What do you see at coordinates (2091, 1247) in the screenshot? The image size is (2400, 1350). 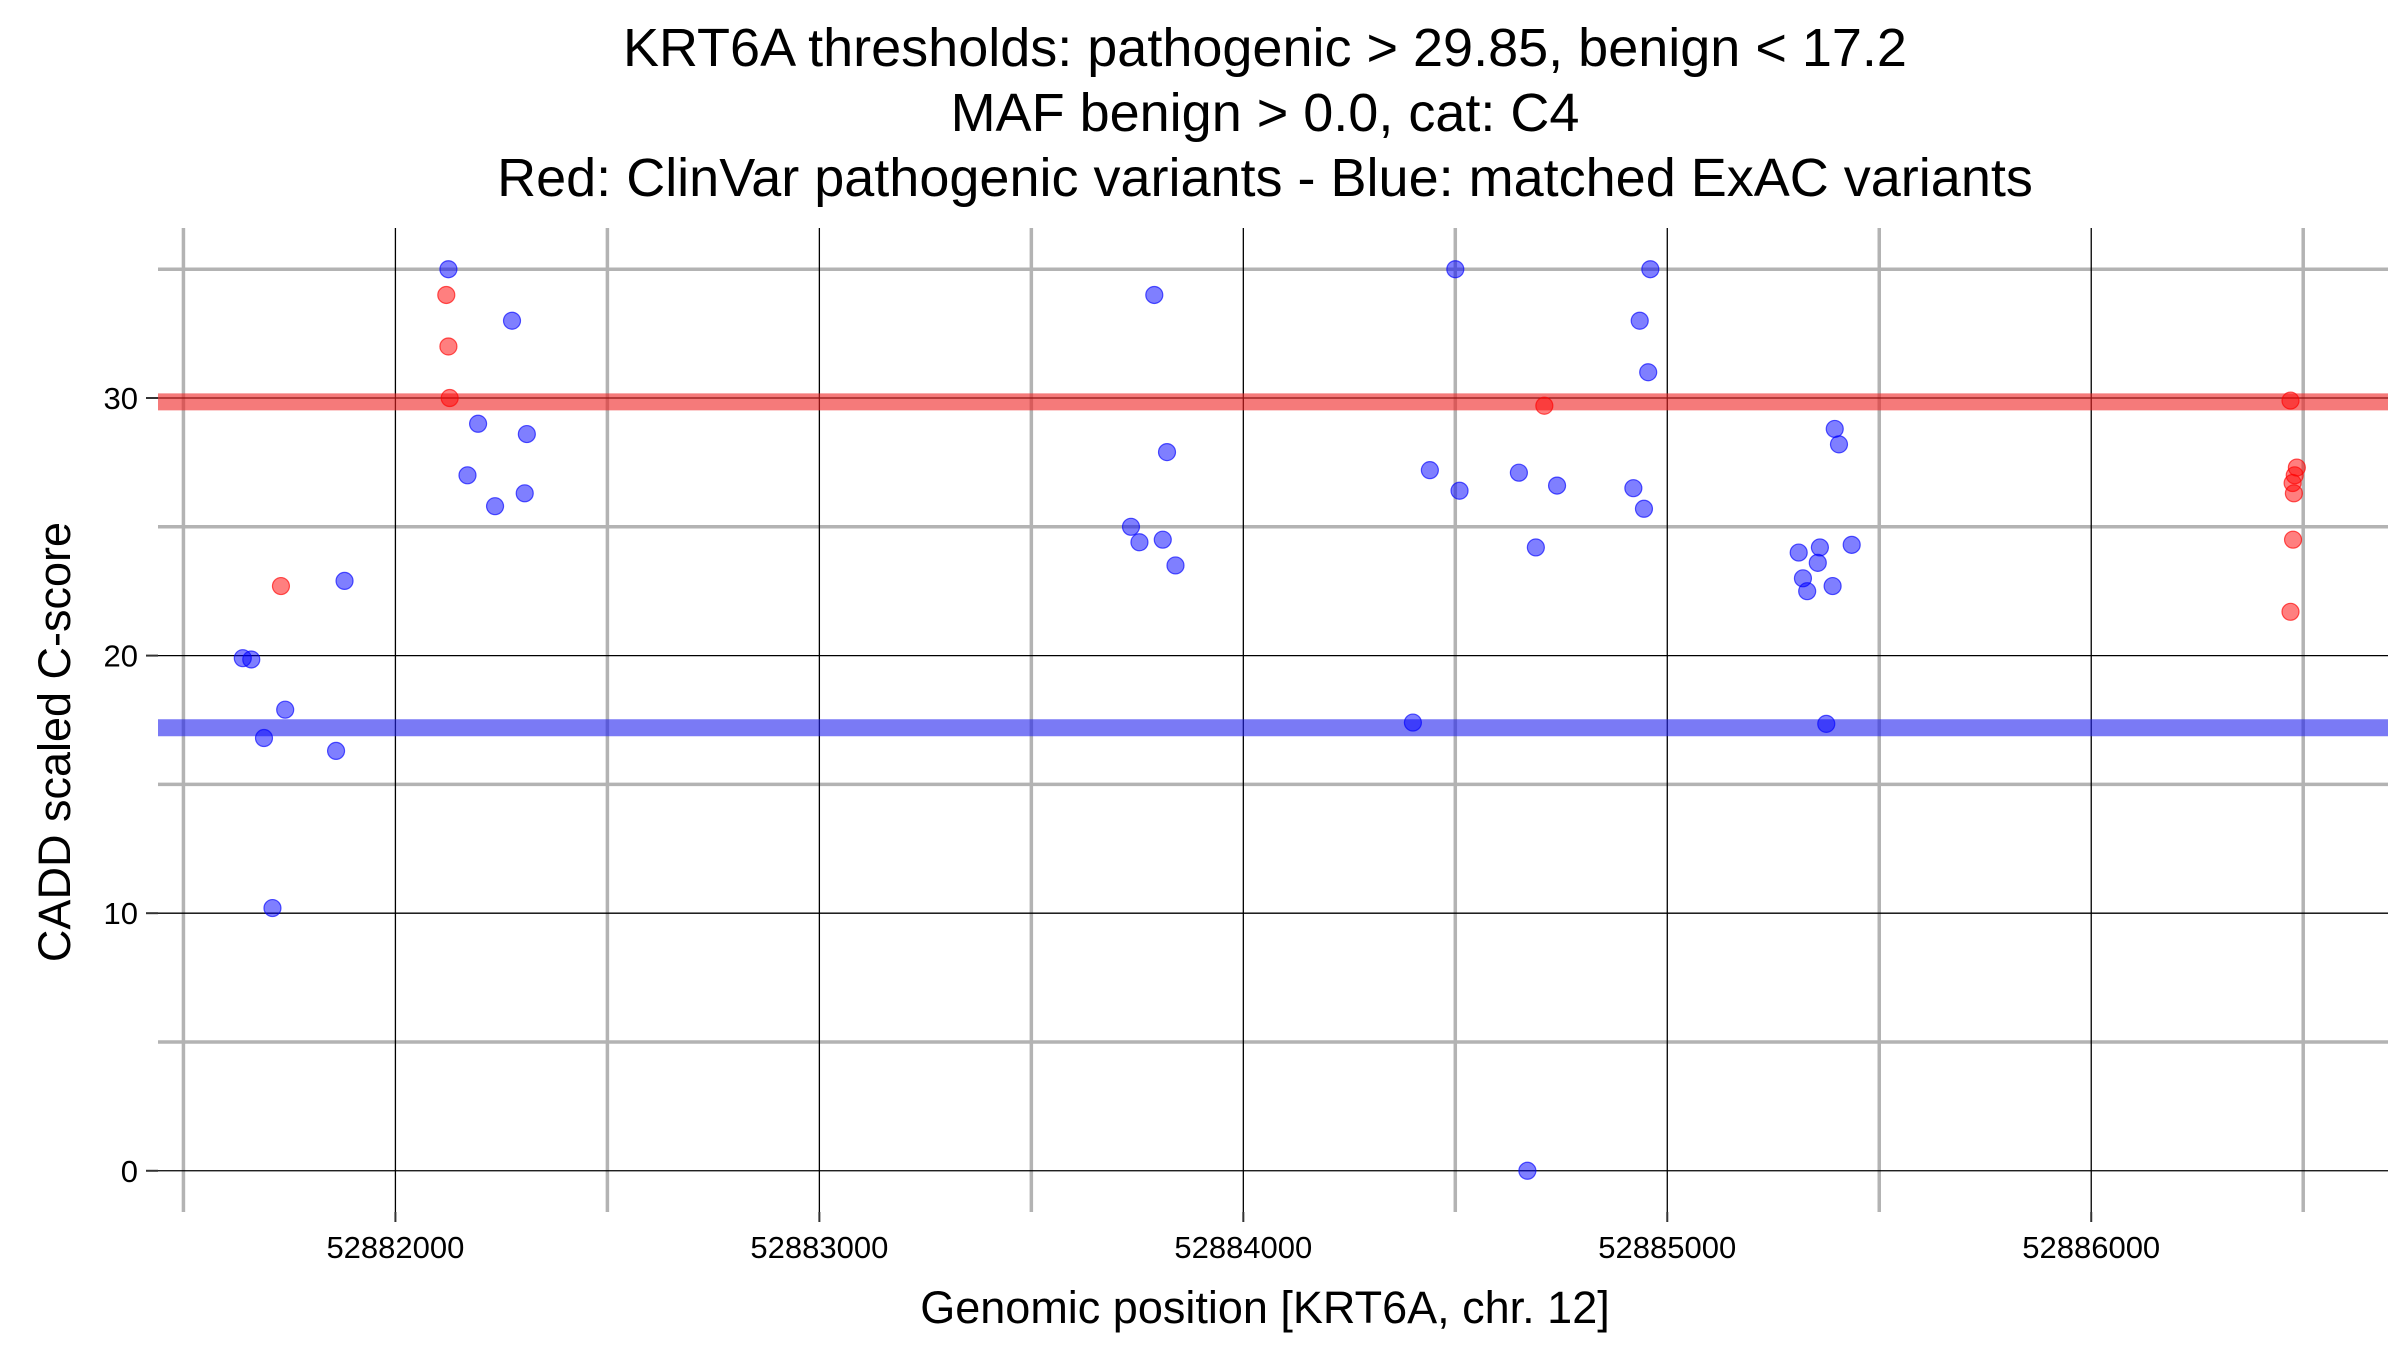 I see `x-tick-label: 52886000` at bounding box center [2091, 1247].